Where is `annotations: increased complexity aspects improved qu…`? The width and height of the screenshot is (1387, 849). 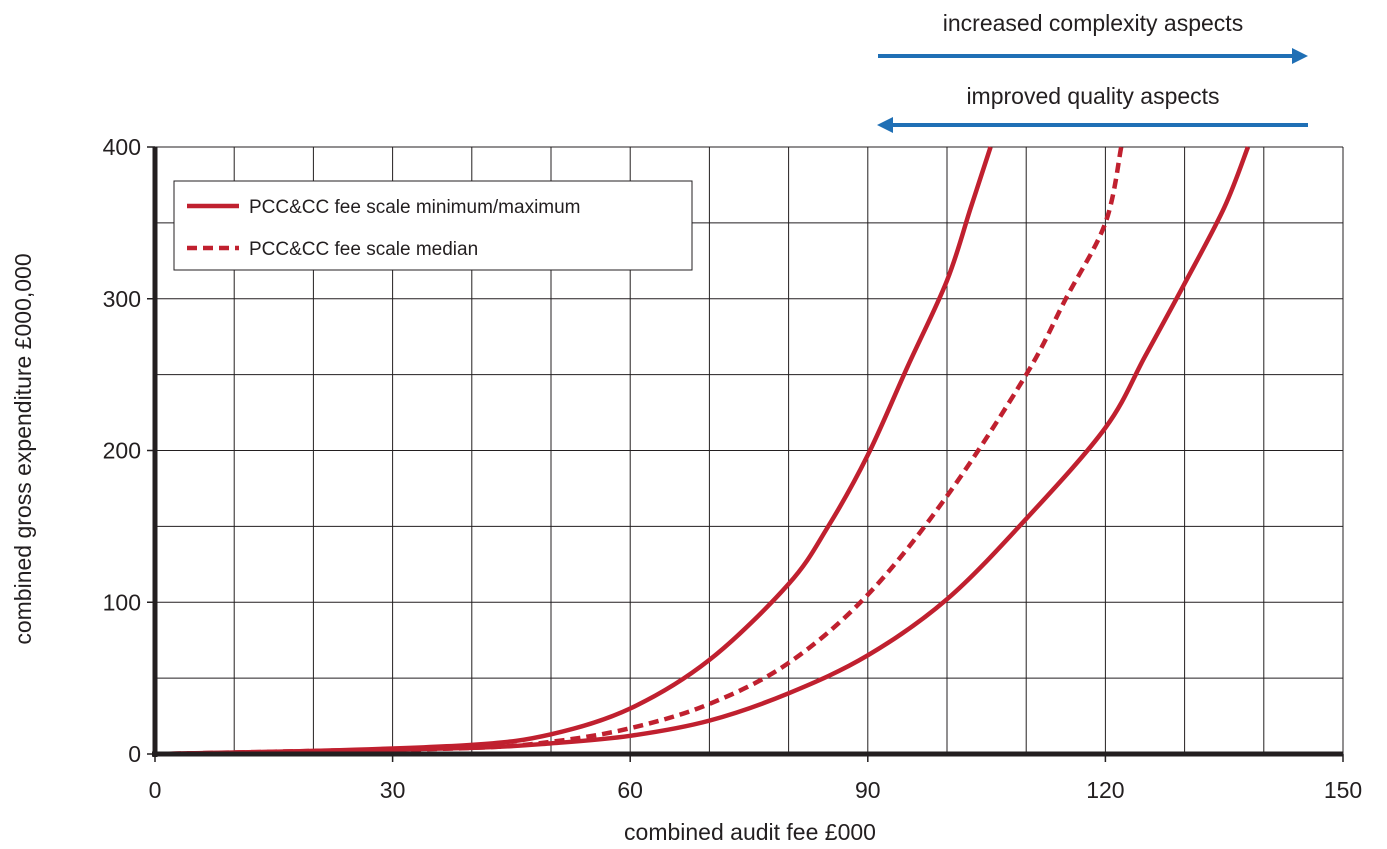
annotations: increased complexity aspects improved qu… is located at coordinates (1092, 71).